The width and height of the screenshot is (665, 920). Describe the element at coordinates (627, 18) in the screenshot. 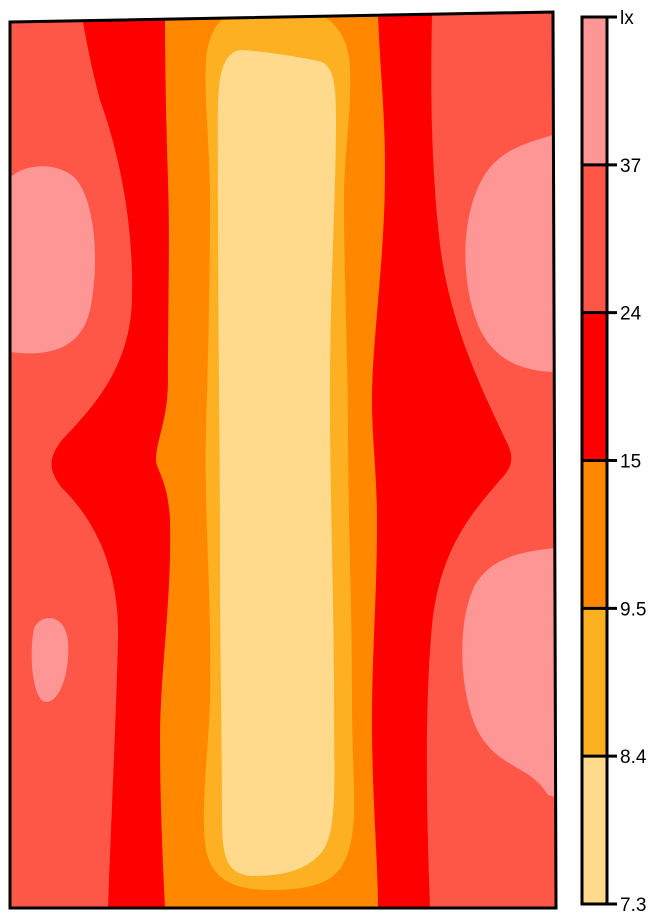

I see `colorbar-unit-label: lx` at that location.